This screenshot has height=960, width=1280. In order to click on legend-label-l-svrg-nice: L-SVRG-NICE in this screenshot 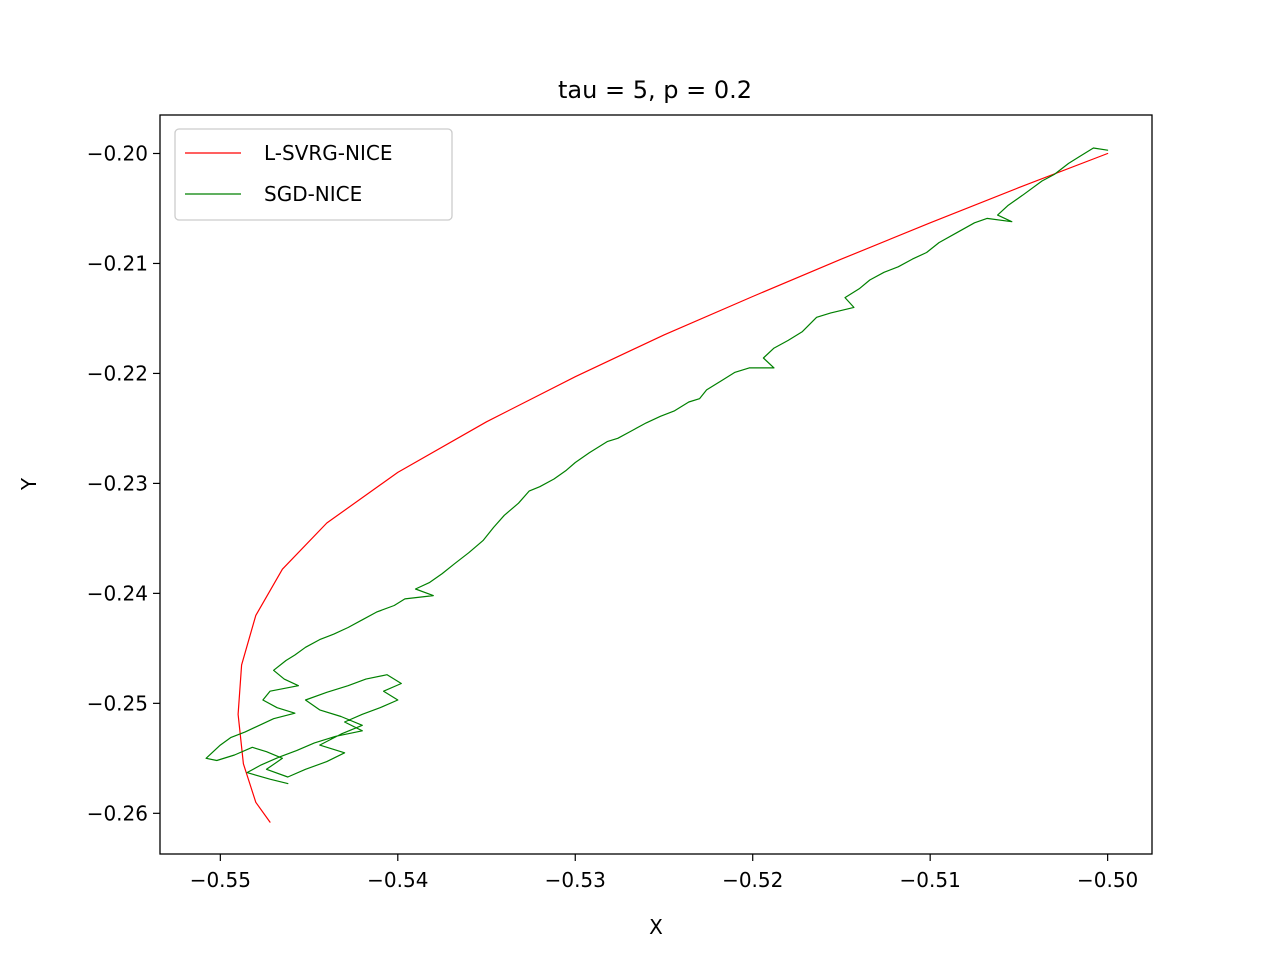, I will do `click(328, 153)`.